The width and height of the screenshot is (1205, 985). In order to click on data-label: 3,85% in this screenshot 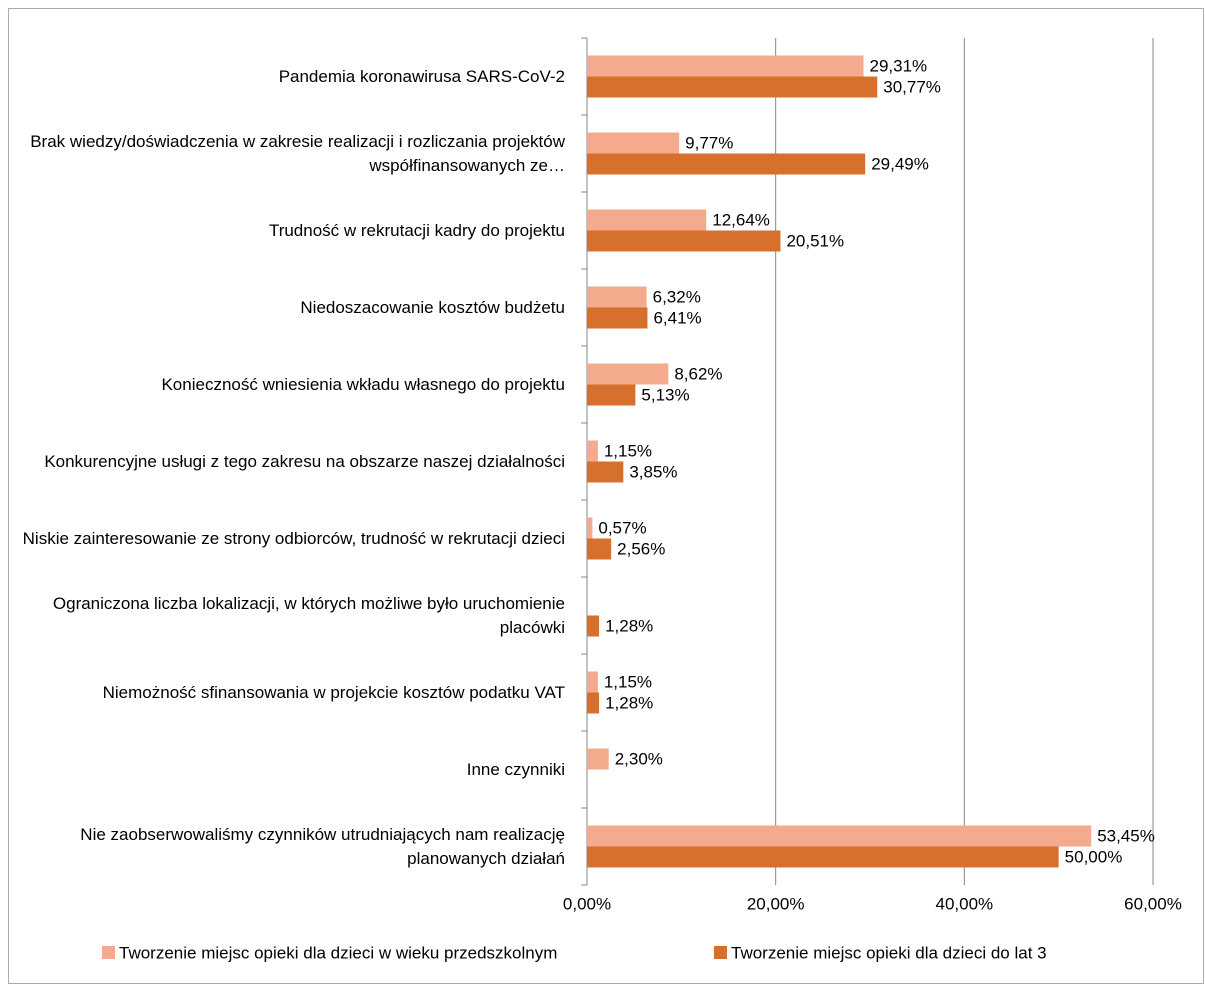, I will do `click(653, 471)`.